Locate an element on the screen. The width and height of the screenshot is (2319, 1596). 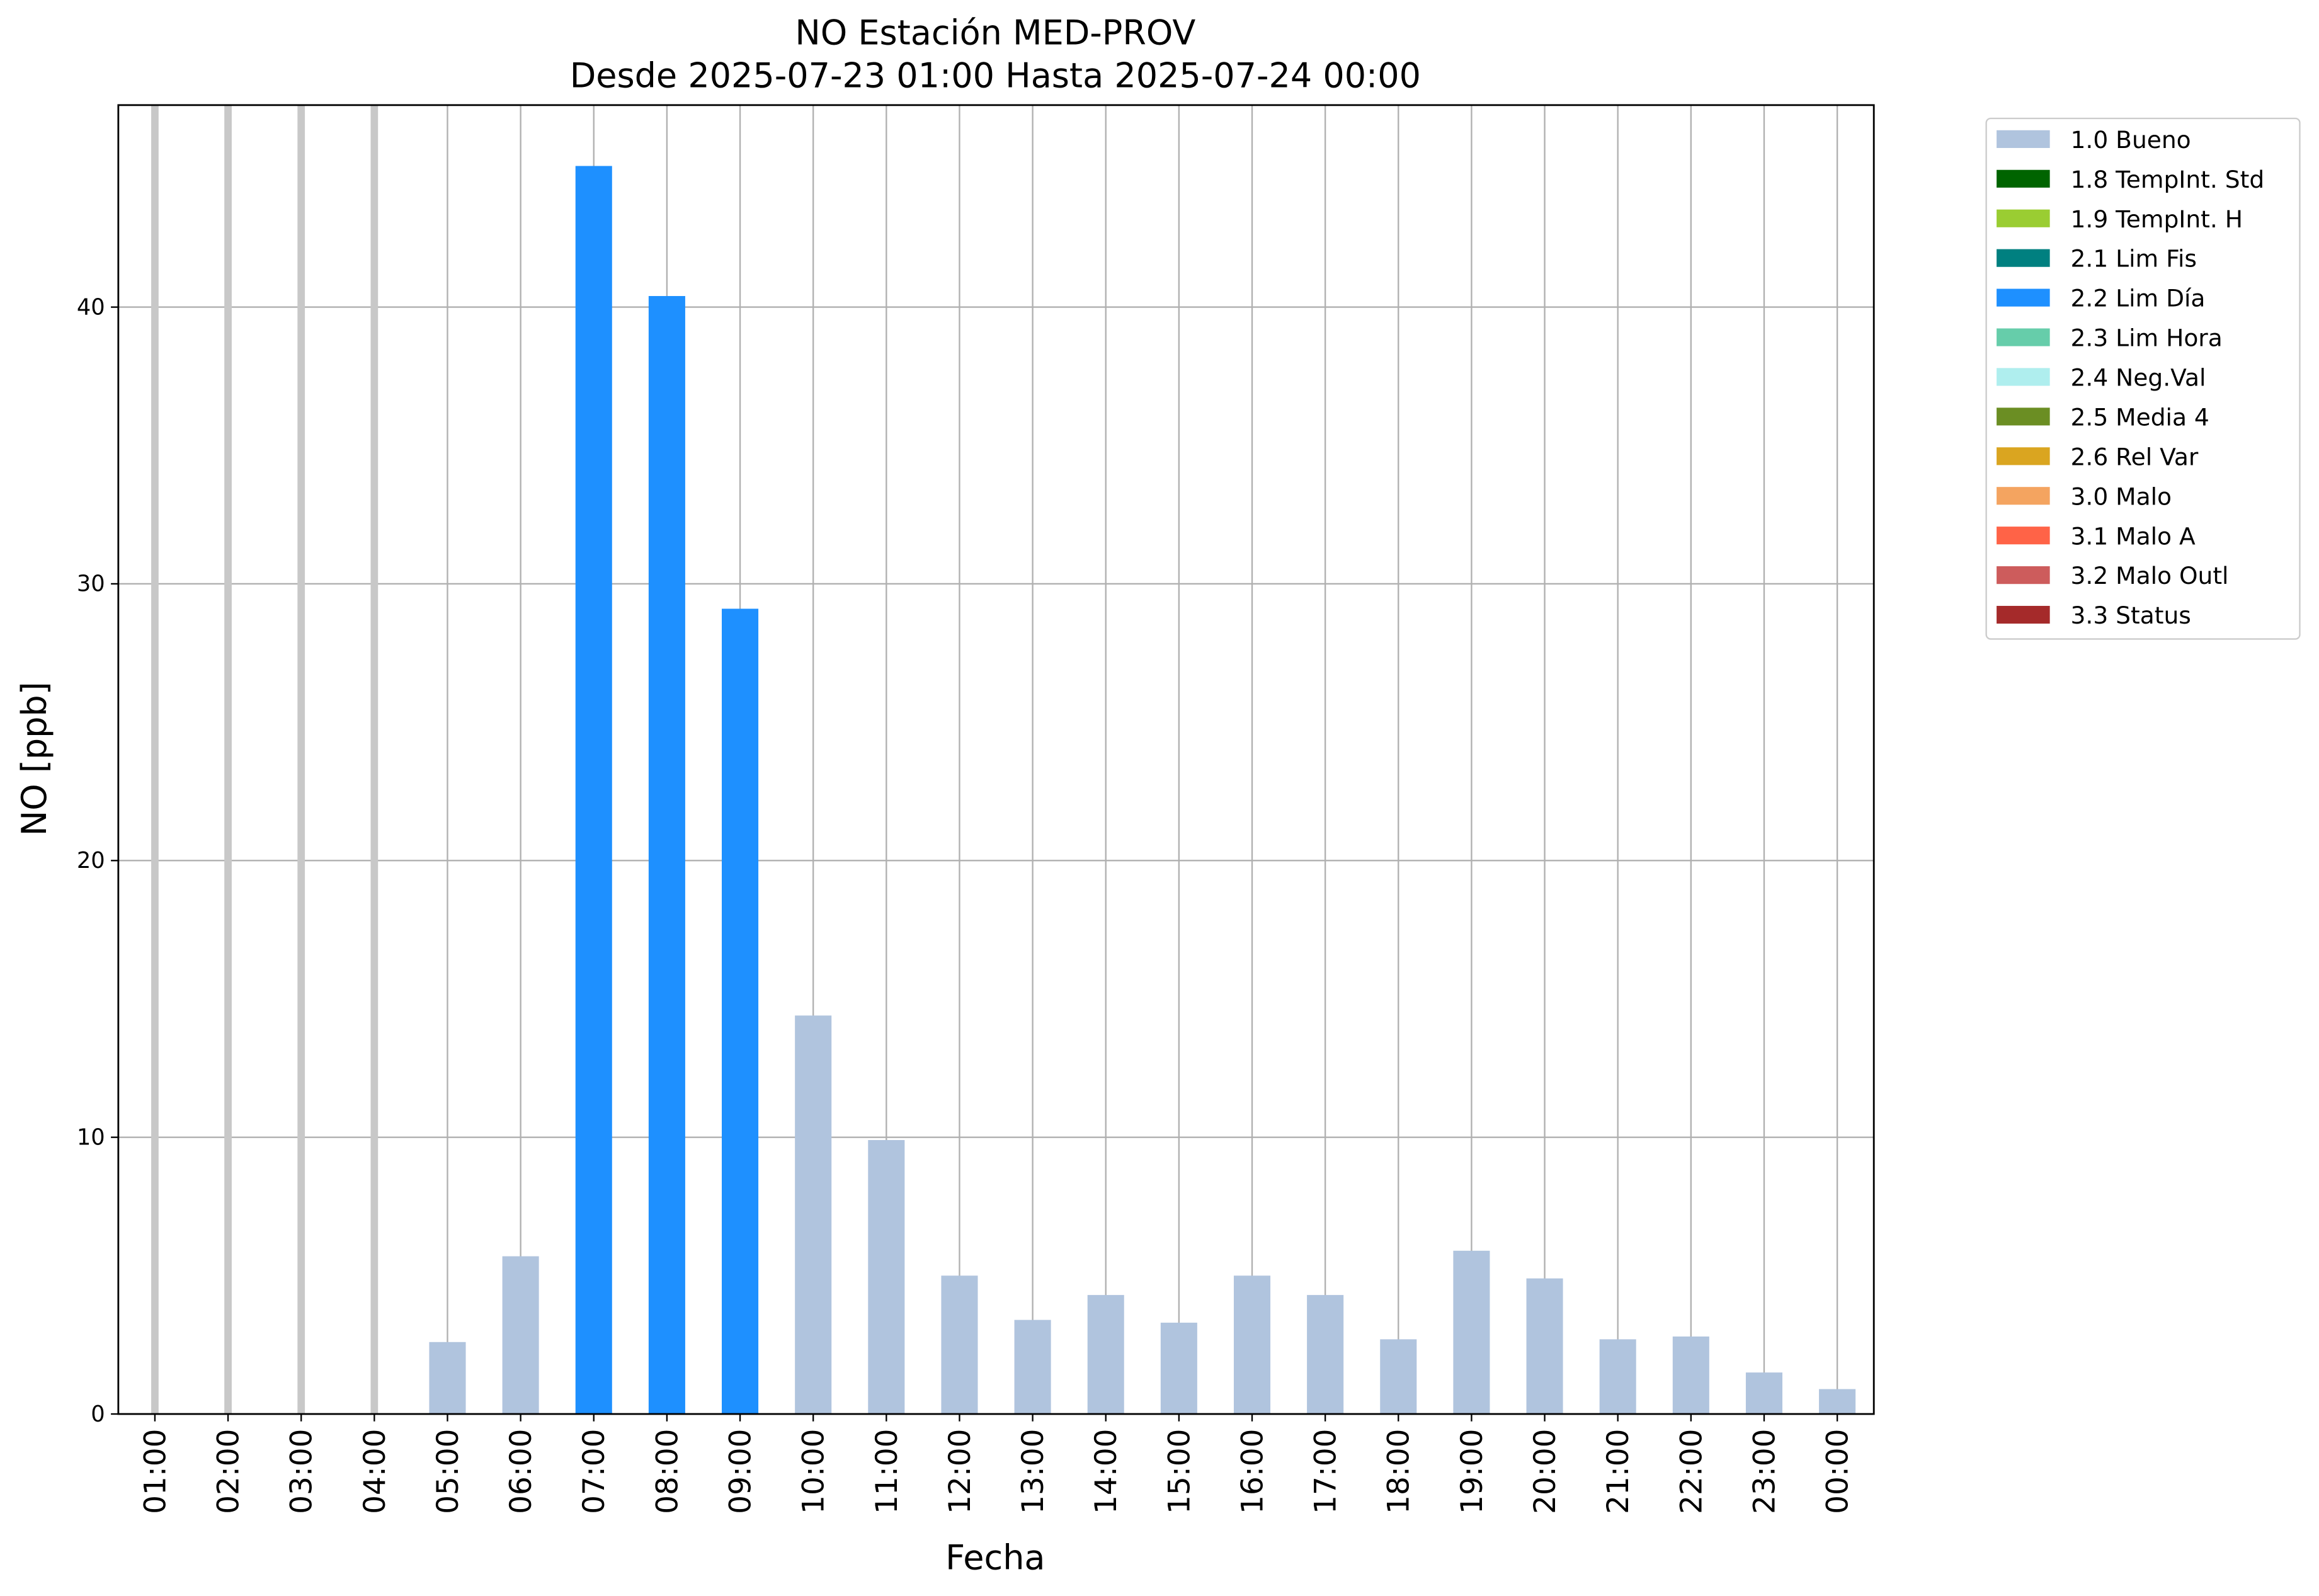
legend-label: 2.6 Rel Var is located at coordinates (2135, 456).